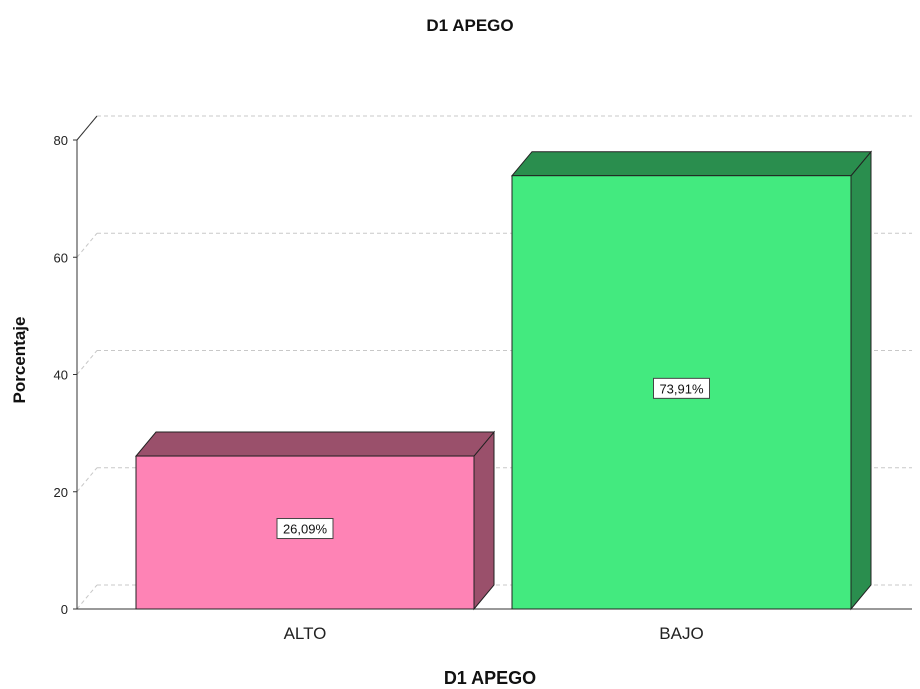 This screenshot has width=920, height=689. Describe the element at coordinates (691, 164) in the screenshot. I see `bar-top-bajo` at that location.